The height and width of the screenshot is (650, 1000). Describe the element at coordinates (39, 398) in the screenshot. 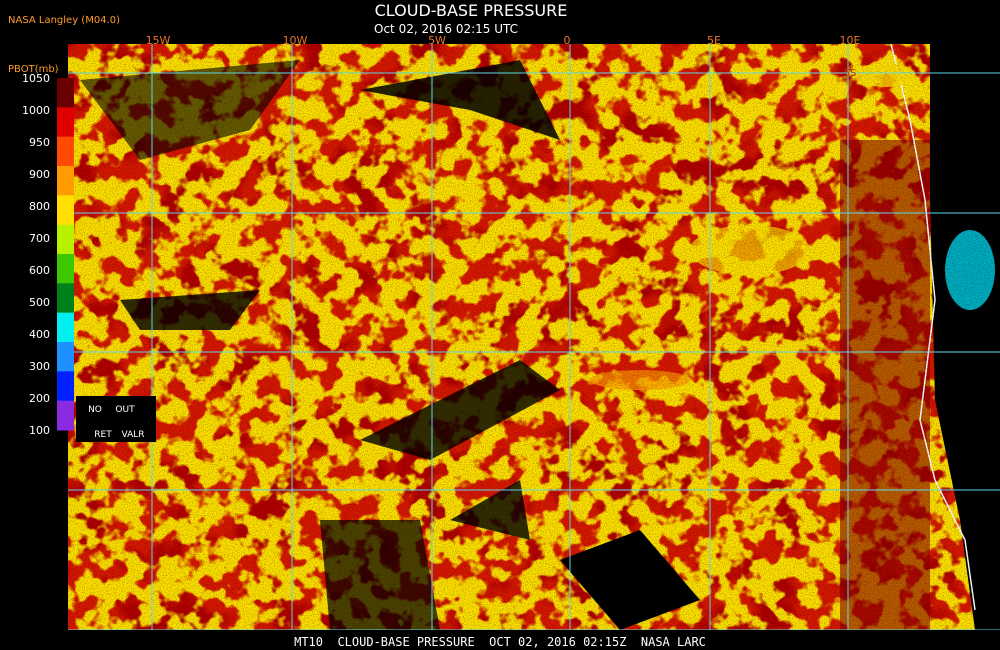

I see `legend-label: 200` at that location.